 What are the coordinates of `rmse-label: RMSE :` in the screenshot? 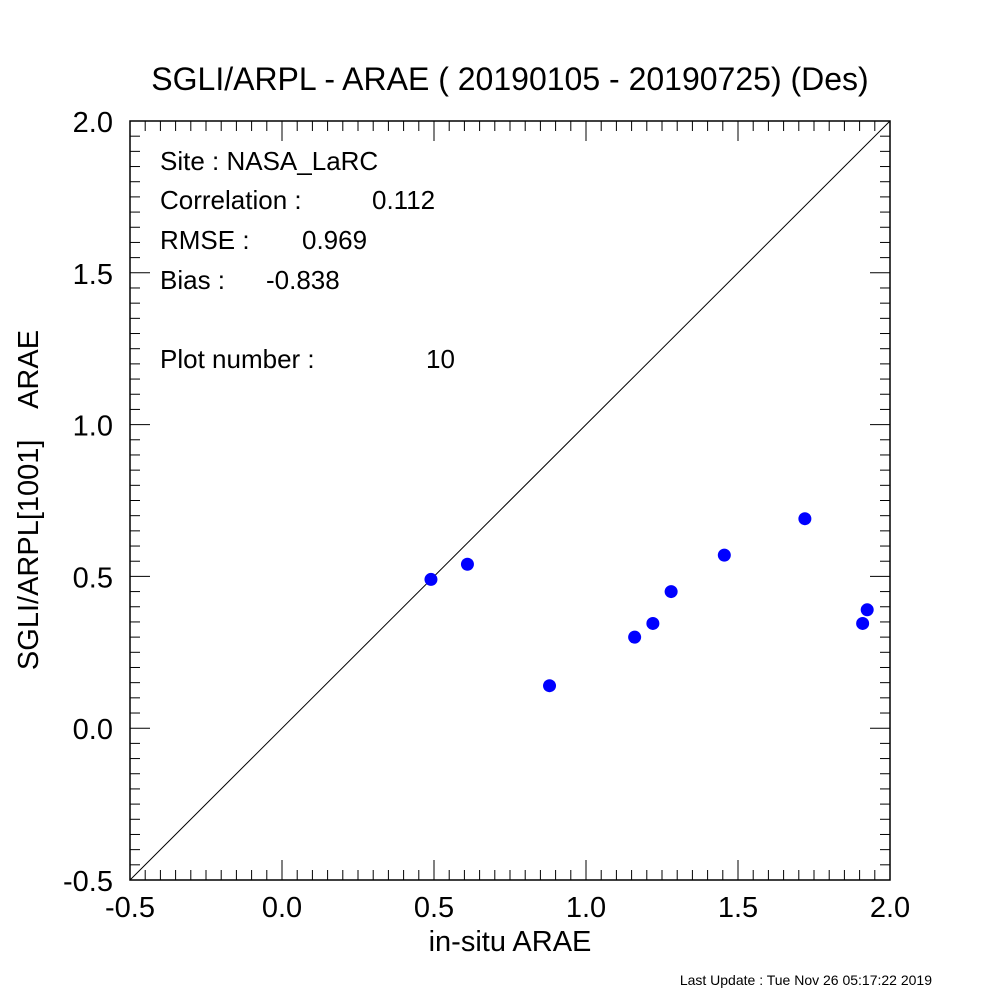 It's located at (205, 240).